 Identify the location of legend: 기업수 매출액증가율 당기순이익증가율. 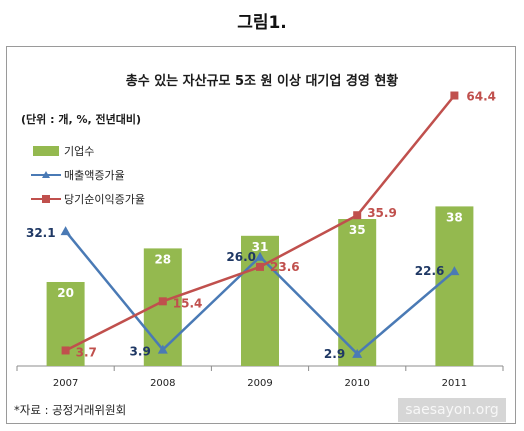
(88, 175).